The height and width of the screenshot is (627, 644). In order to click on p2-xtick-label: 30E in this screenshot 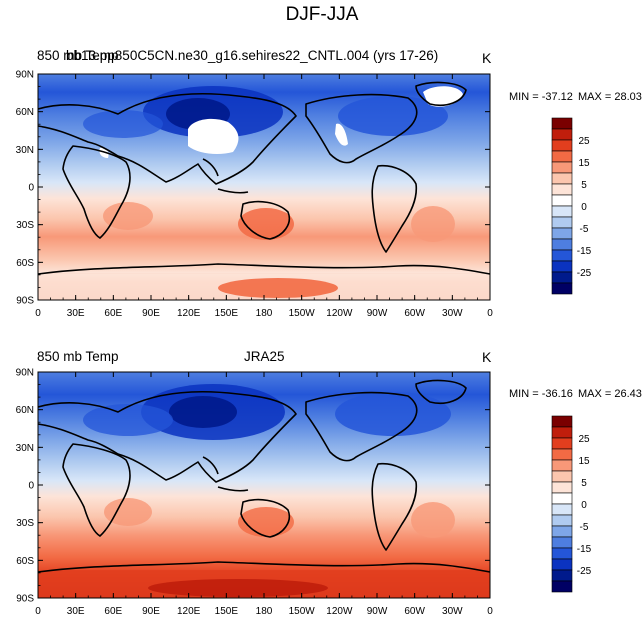, I will do `click(76, 611)`.